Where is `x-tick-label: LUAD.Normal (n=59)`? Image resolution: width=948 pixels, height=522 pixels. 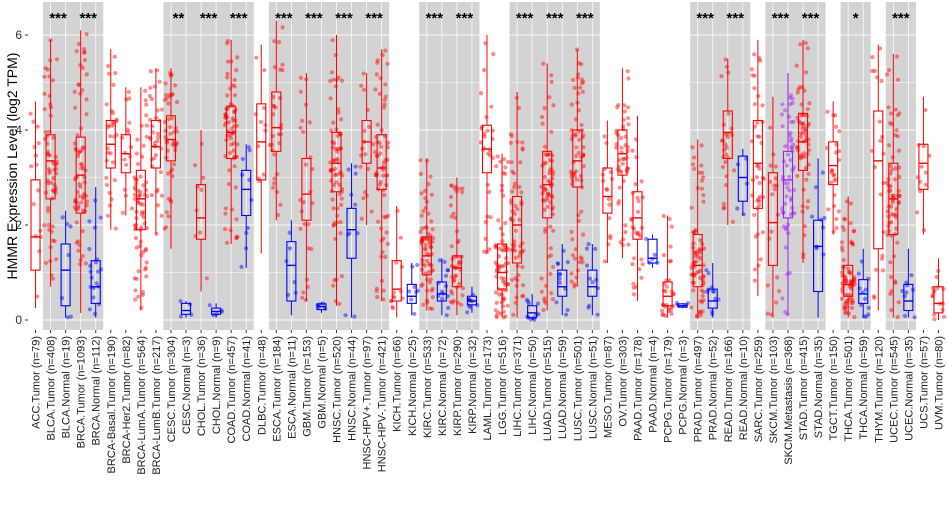 x-tick-label: LUAD.Normal (n=59) is located at coordinates (563, 387).